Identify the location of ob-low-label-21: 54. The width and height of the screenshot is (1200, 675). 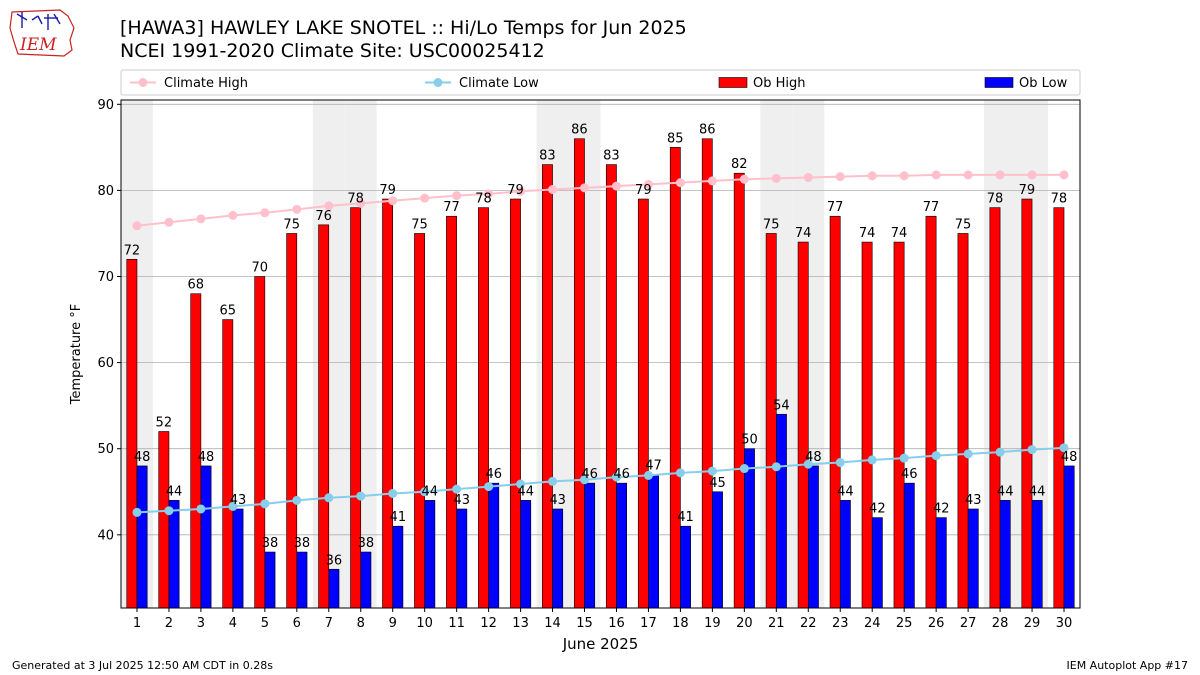
(781, 405).